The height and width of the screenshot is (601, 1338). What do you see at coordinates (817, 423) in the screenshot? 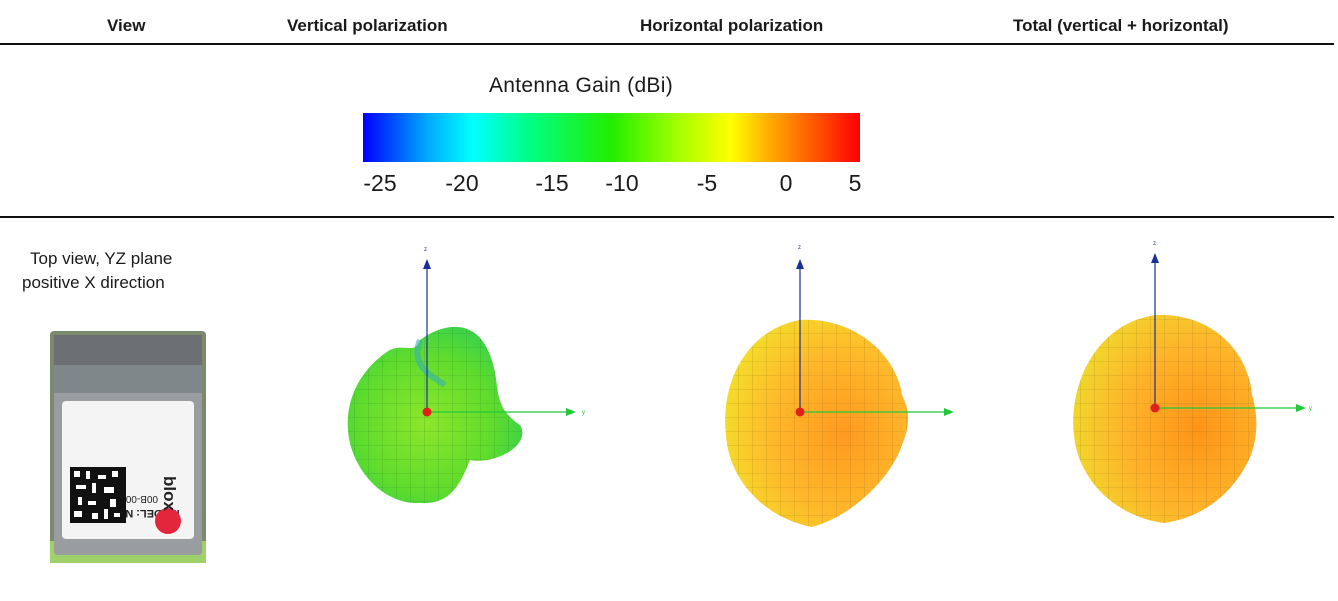
I see `horizontal-gain-mesh` at bounding box center [817, 423].